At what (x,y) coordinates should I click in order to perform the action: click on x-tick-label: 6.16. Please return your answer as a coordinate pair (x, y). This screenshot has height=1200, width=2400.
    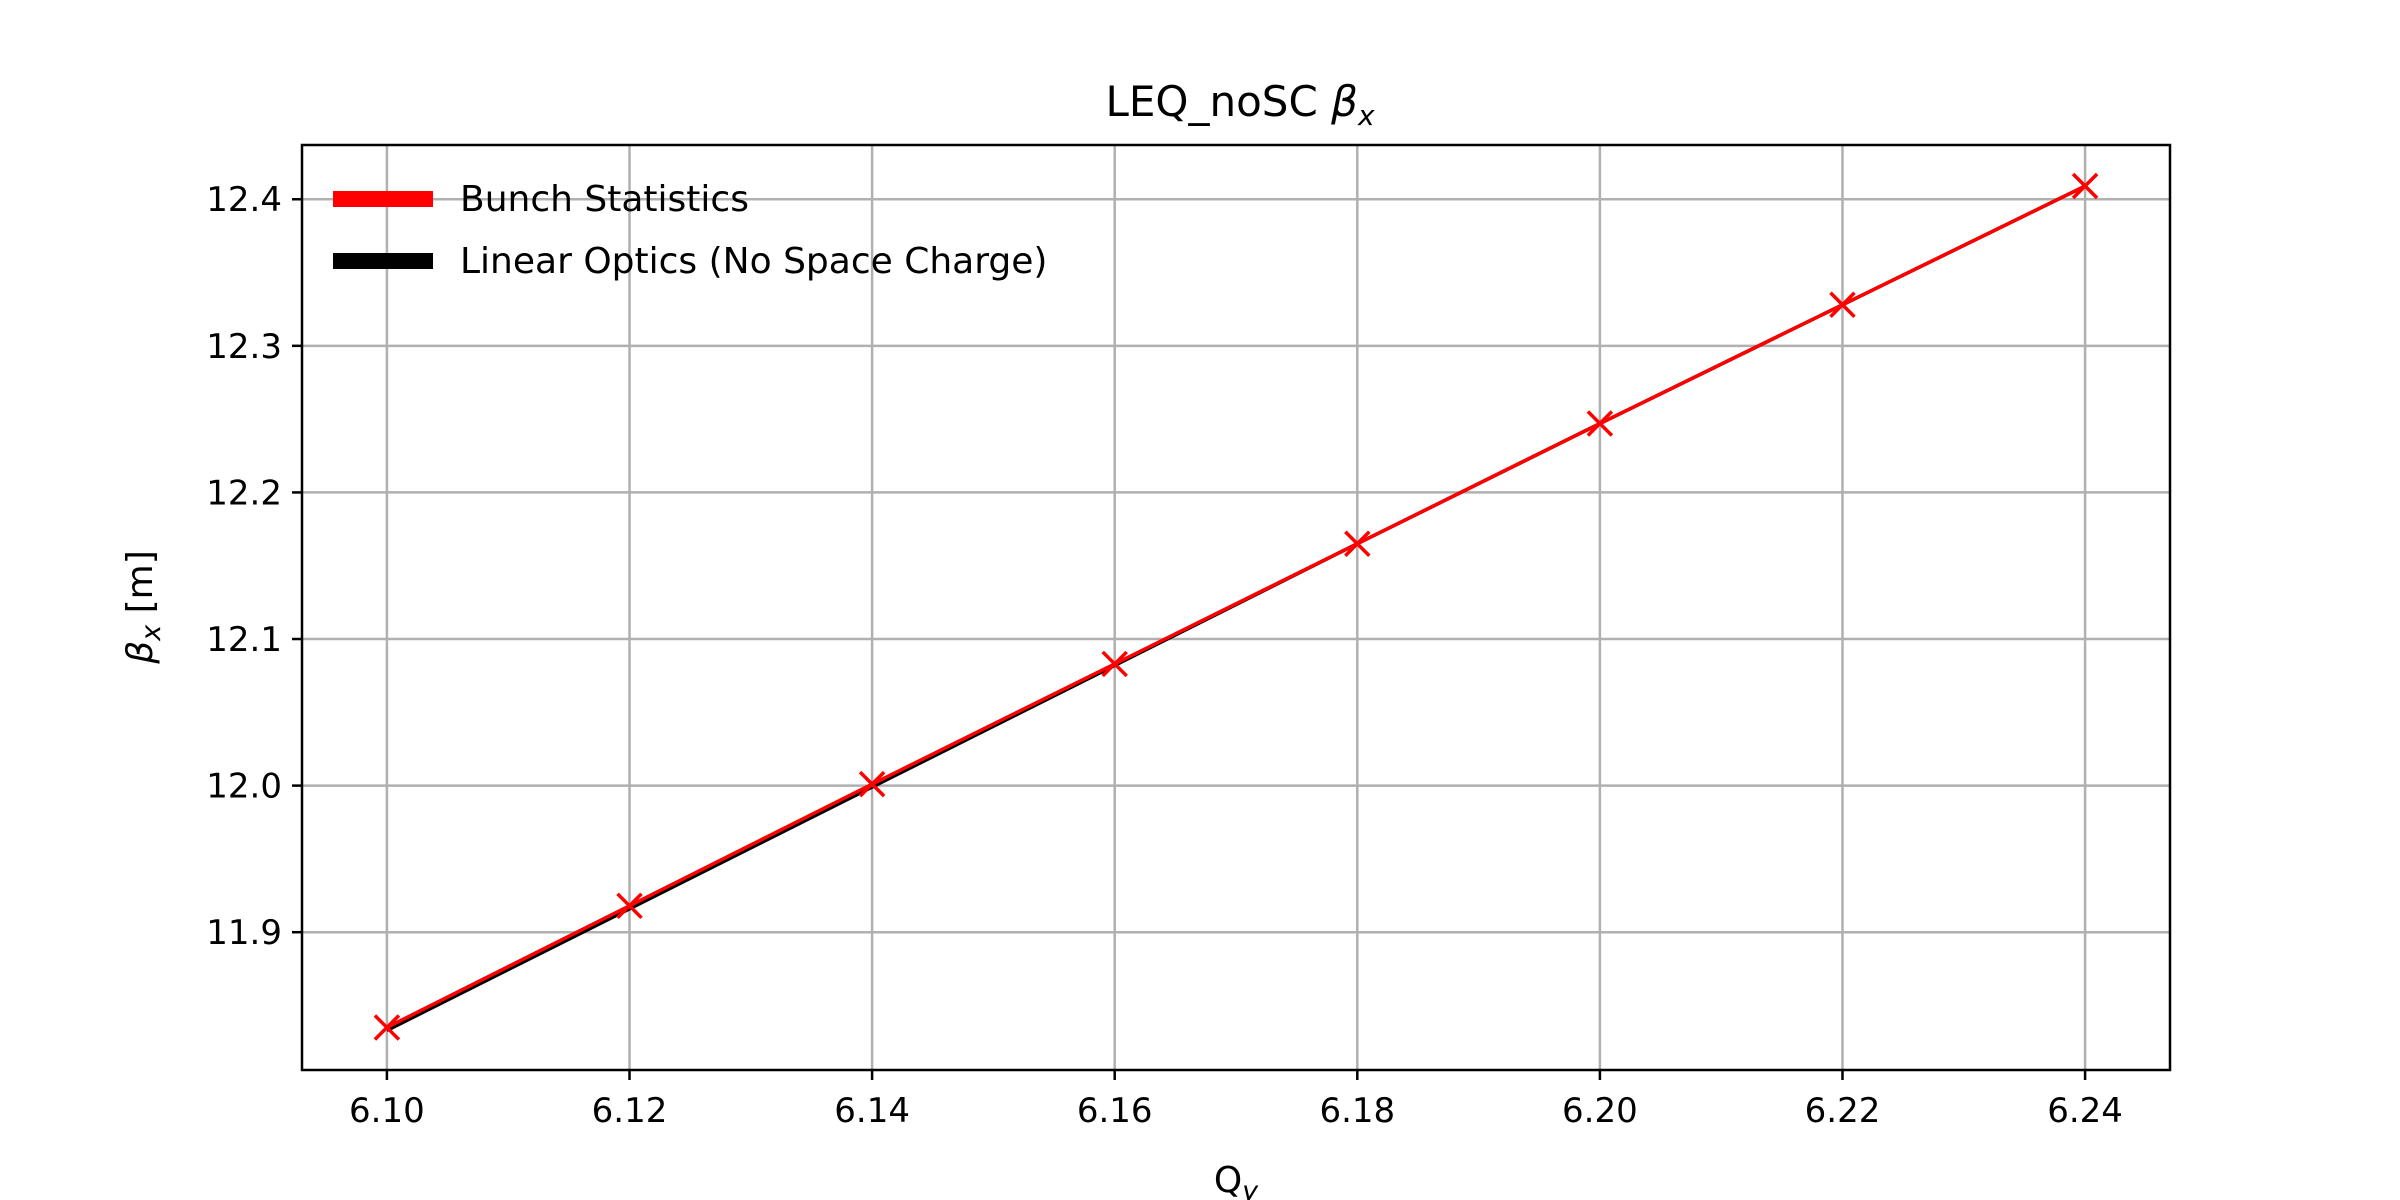
    Looking at the image, I should click on (1115, 1111).